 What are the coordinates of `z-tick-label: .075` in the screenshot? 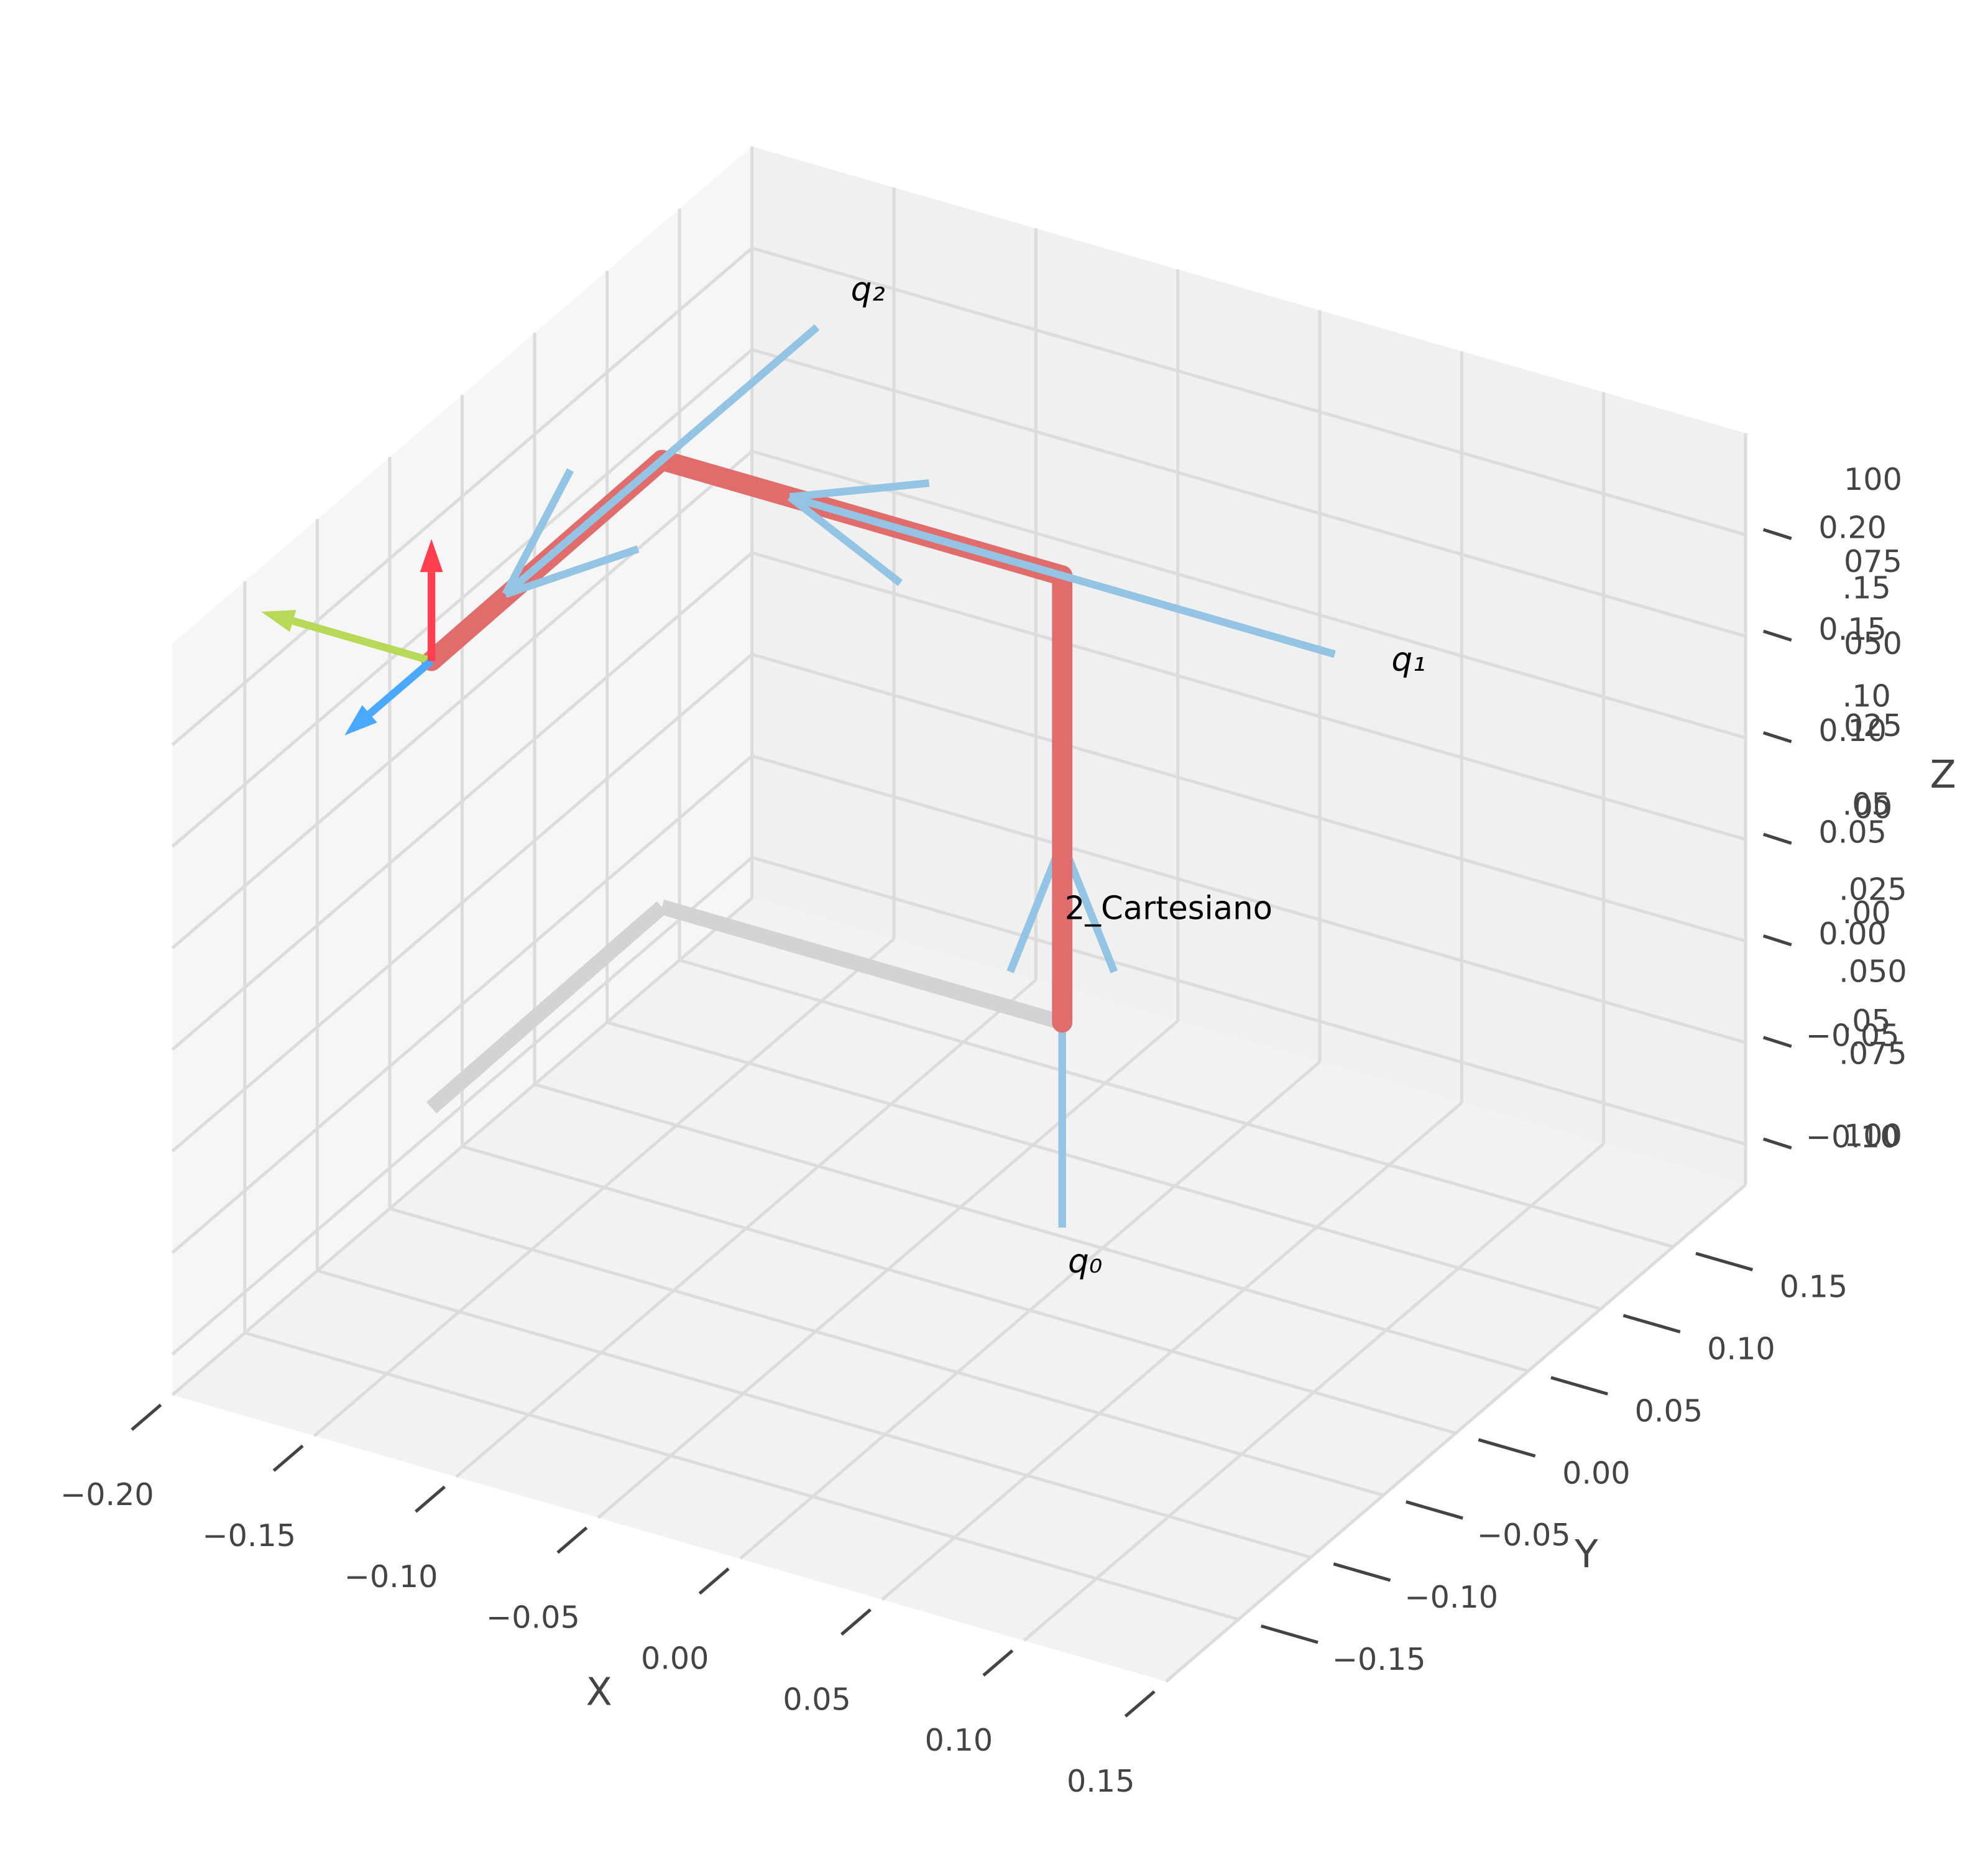 It's located at (1873, 1054).